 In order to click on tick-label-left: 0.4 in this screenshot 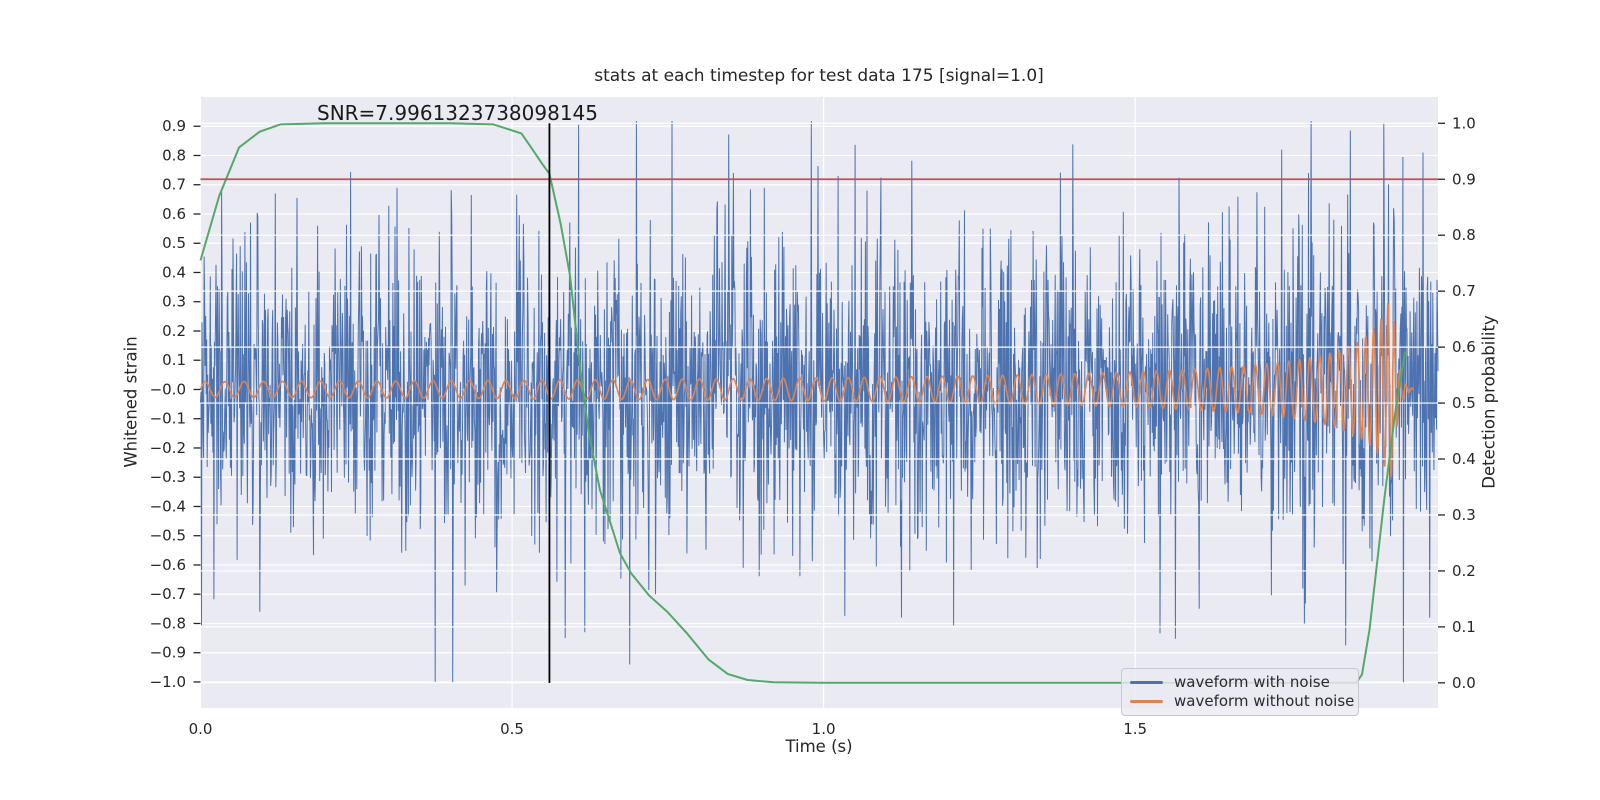, I will do `click(174, 272)`.